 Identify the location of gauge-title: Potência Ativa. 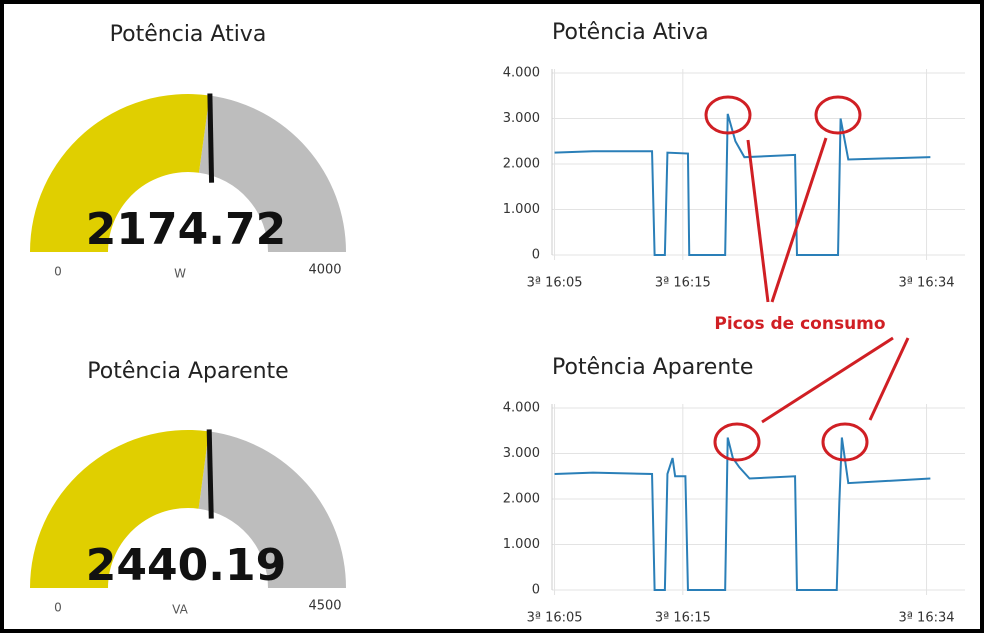
(188, 34).